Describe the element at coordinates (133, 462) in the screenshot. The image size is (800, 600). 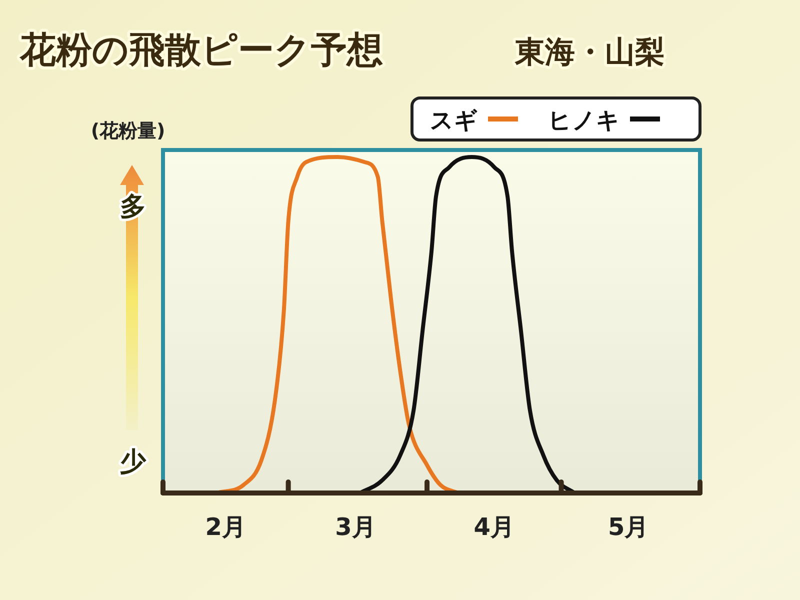
I see `text: 少` at that location.